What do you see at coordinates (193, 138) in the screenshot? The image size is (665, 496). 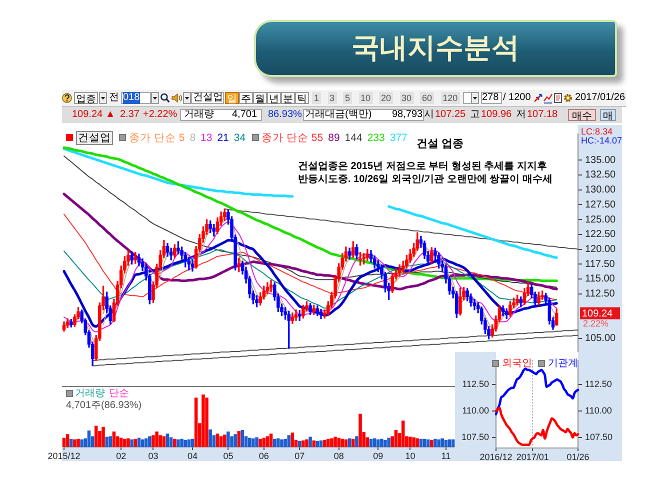 I see `text: 8` at bounding box center [193, 138].